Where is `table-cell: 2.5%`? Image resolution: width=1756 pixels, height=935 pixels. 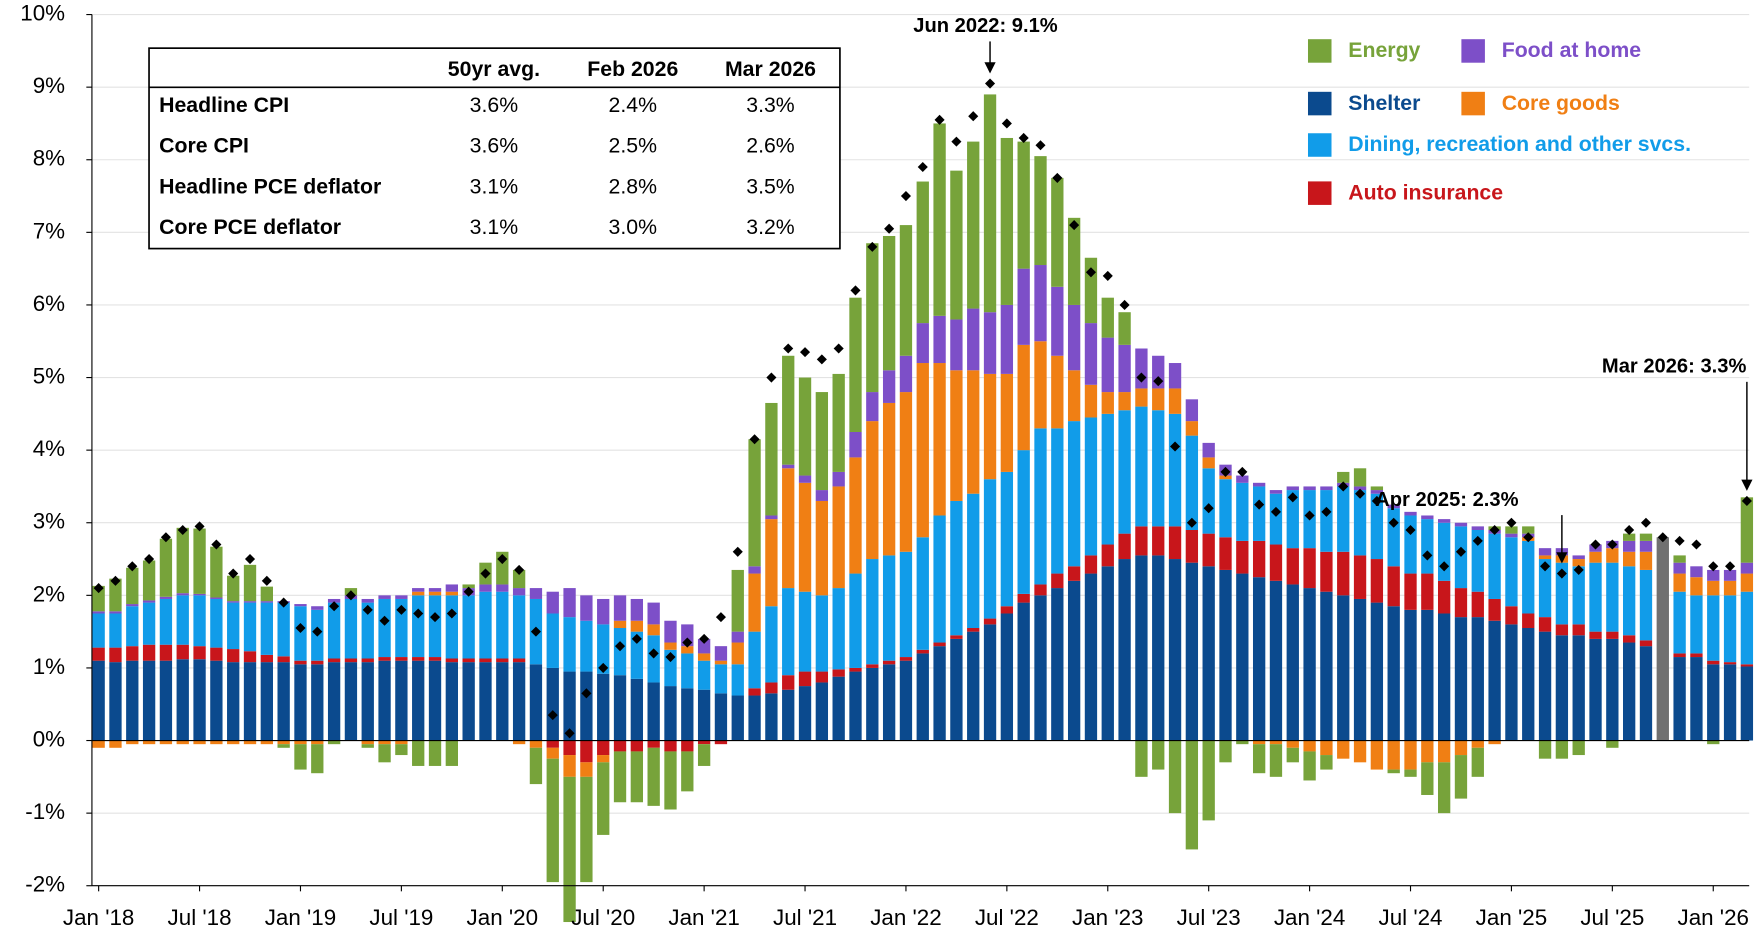 table-cell: 2.5% is located at coordinates (633, 145).